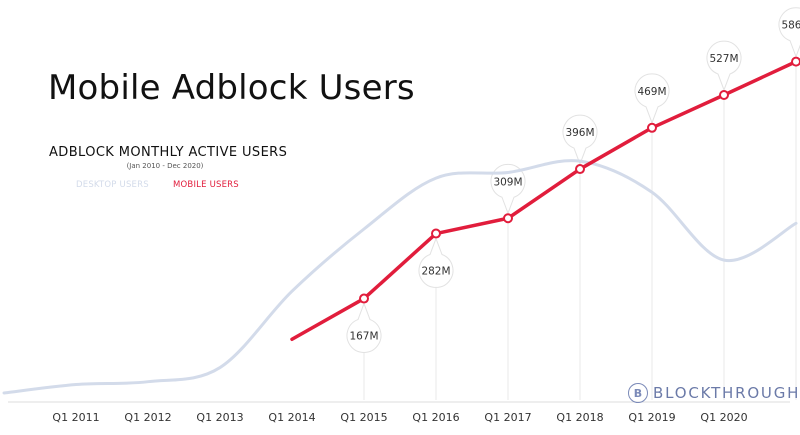  I want to click on page-title: Mobile Adblock Users, so click(231, 88).